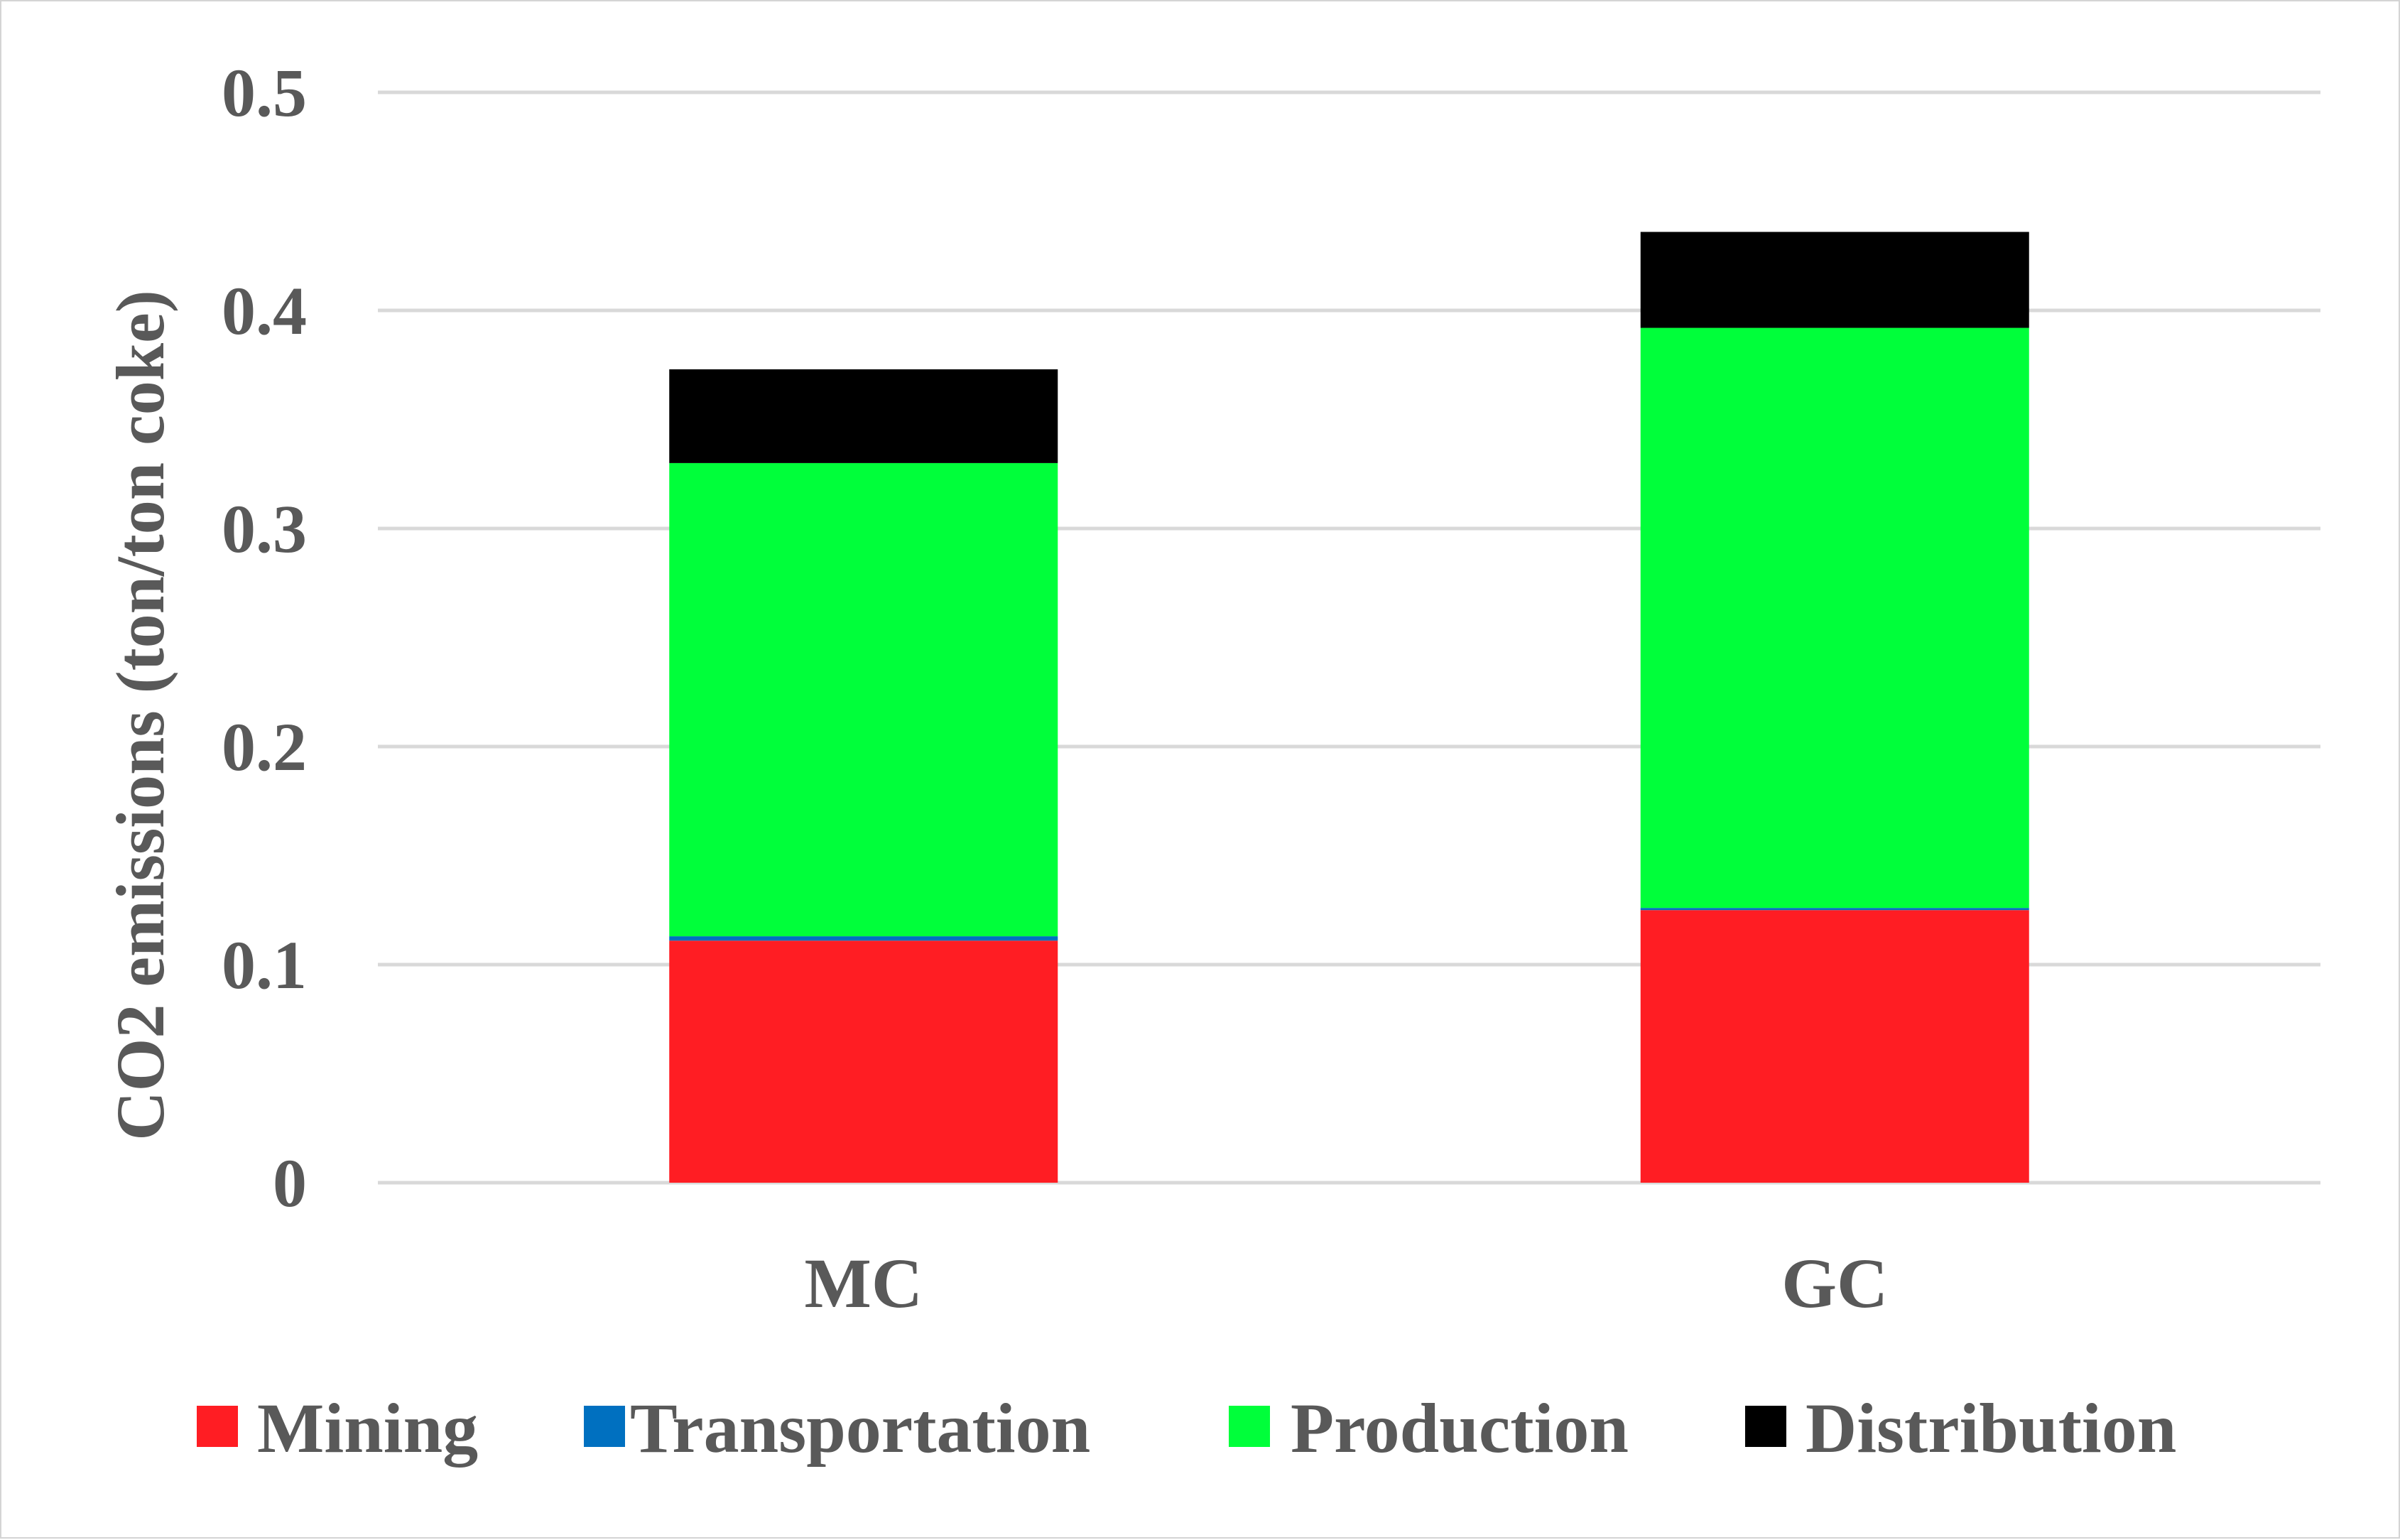 This screenshot has height=1540, width=2400. I want to click on legend-swatch-production, so click(1249, 1427).